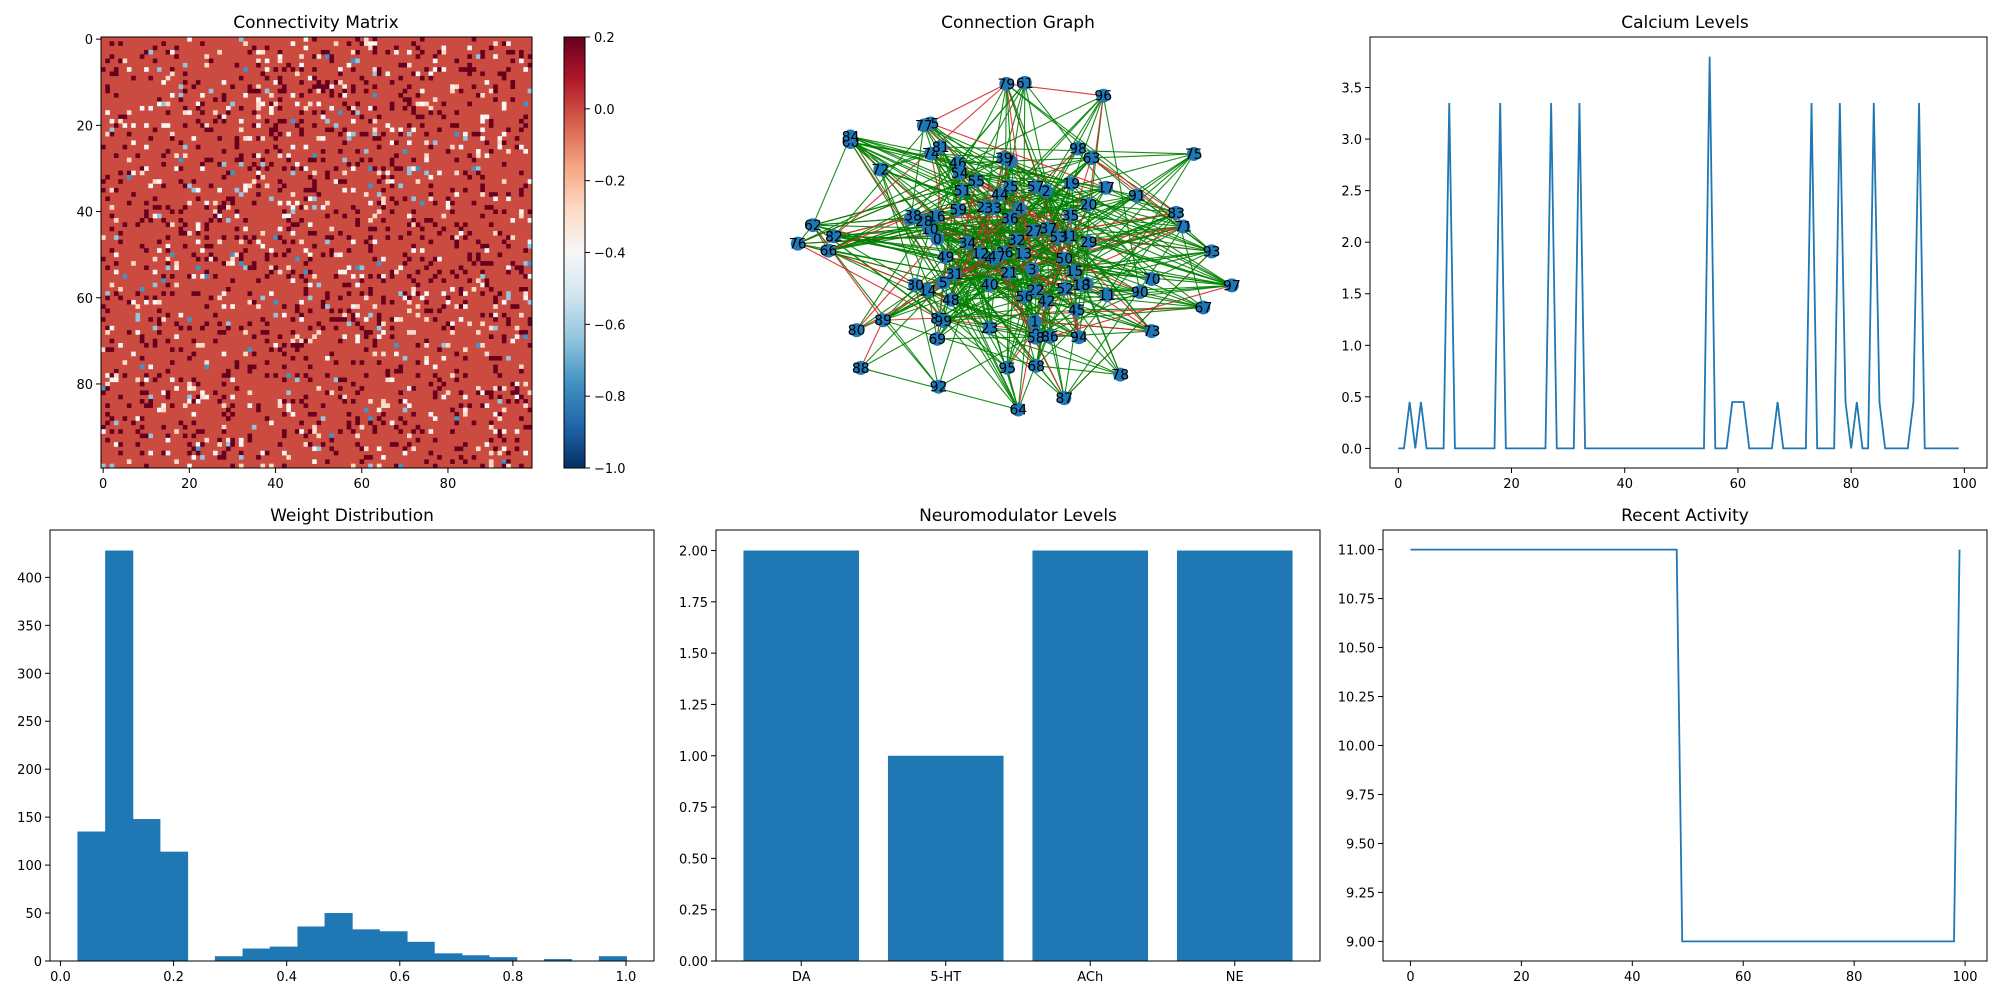  Describe the element at coordinates (915, 286) in the screenshot. I see `graph-node-label: 30` at that location.